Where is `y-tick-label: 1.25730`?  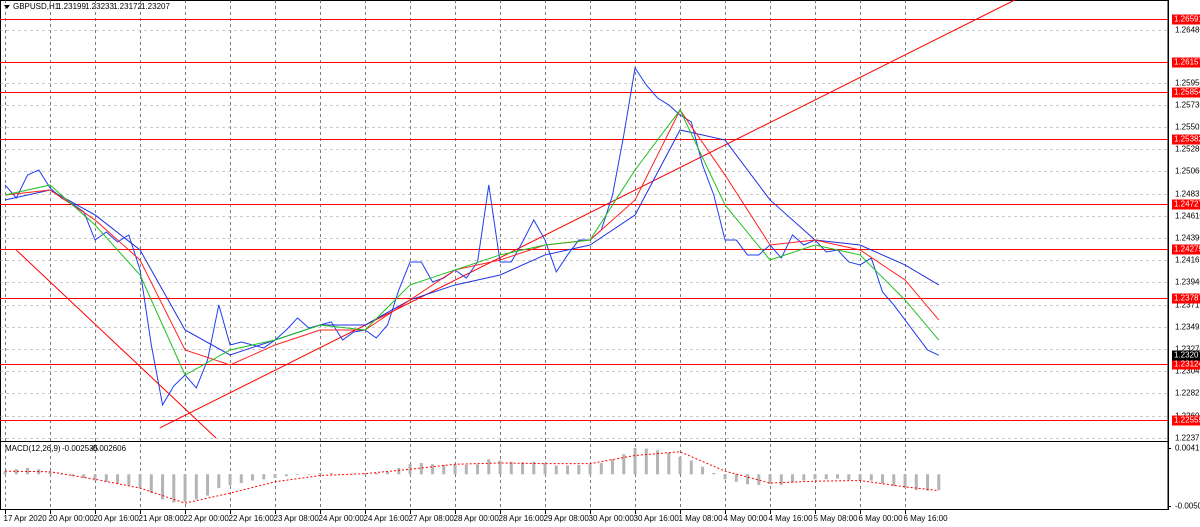
y-tick-label: 1.25730 is located at coordinates (1187, 105).